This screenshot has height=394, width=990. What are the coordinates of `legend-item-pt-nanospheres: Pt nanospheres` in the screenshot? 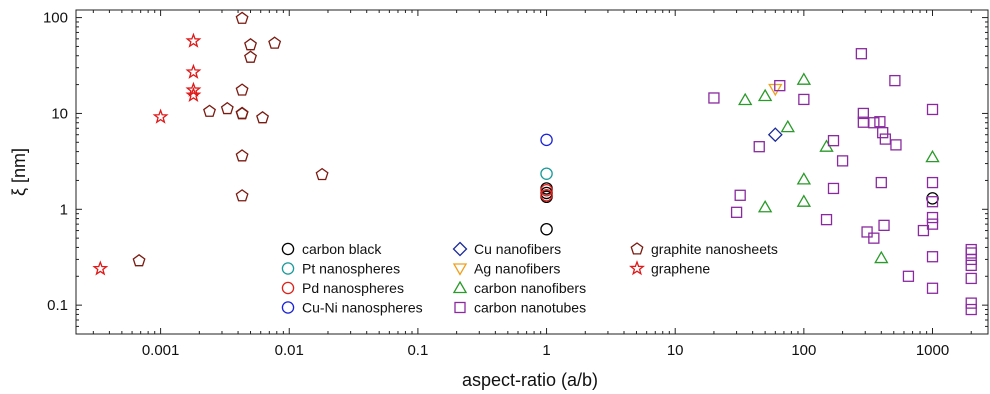 It's located at (340, 269).